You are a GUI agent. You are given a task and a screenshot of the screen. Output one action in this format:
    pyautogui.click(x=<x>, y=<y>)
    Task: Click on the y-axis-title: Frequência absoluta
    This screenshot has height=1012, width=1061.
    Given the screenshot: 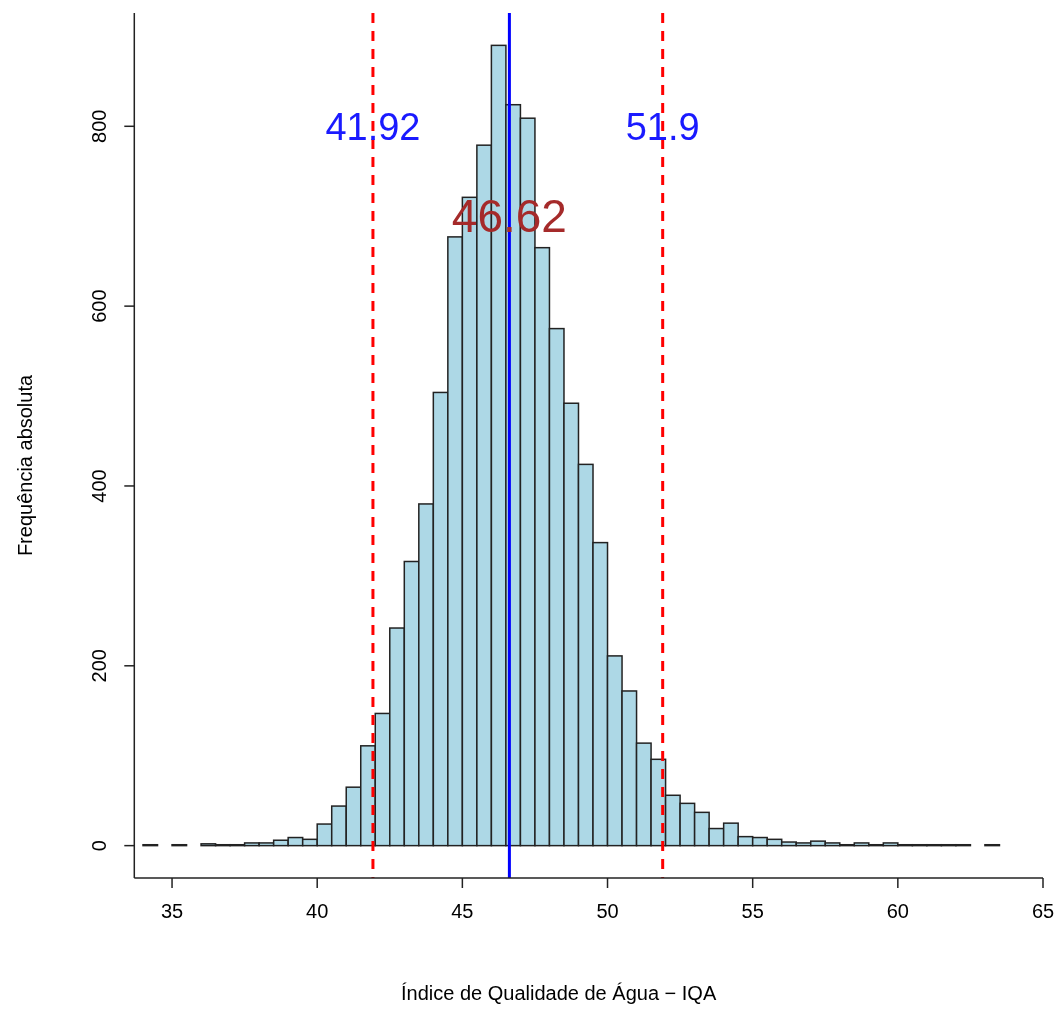 What is the action you would take?
    pyautogui.click(x=25, y=465)
    